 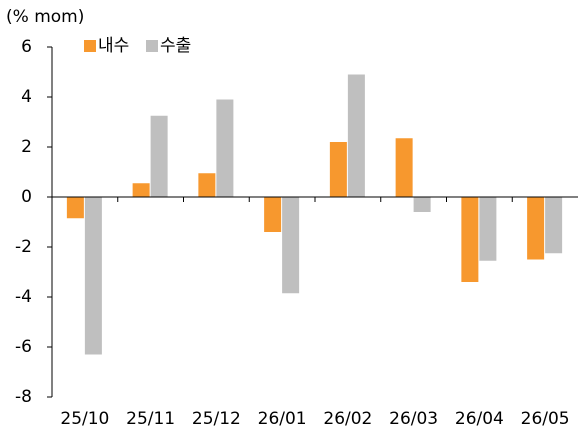 I want to click on x-tick-label: 26/01, so click(x=282, y=419).